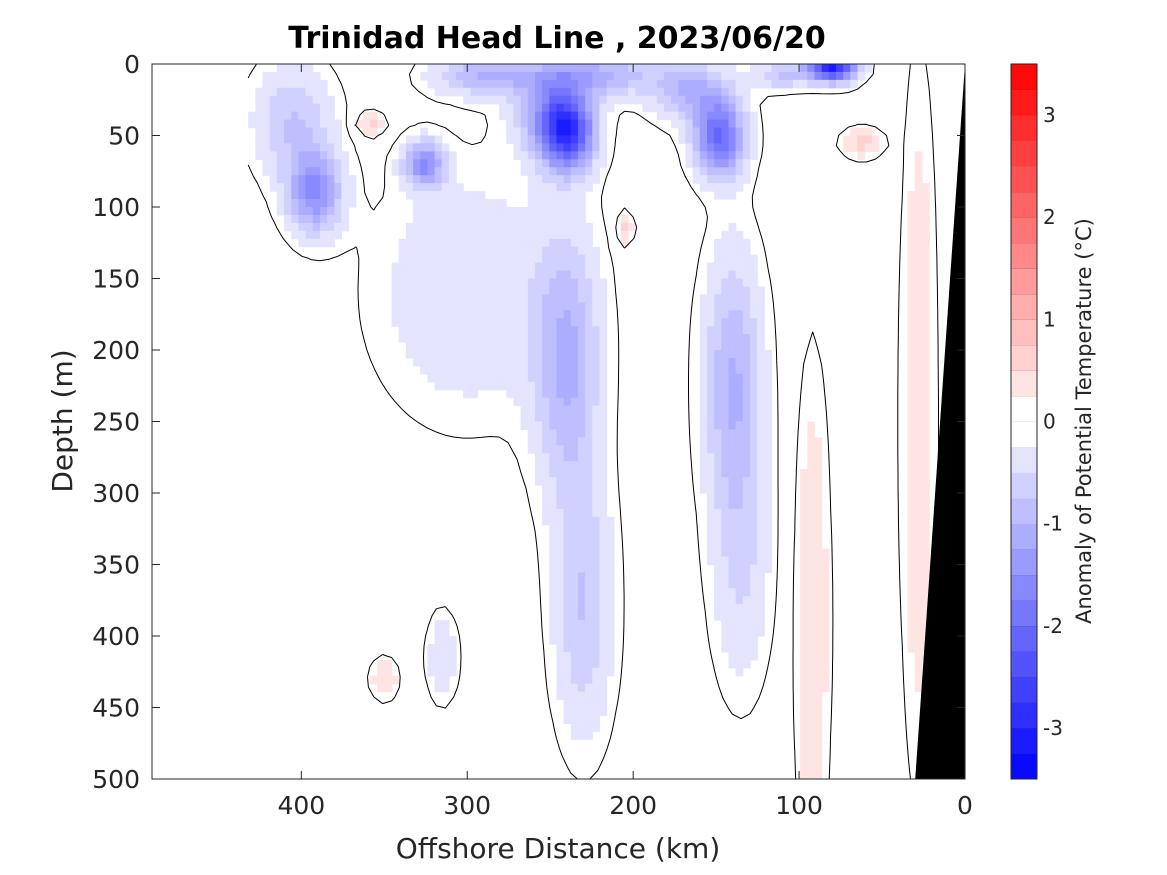 The image size is (1167, 875). I want to click on colorbar-tick-label: -3, so click(1053, 728).